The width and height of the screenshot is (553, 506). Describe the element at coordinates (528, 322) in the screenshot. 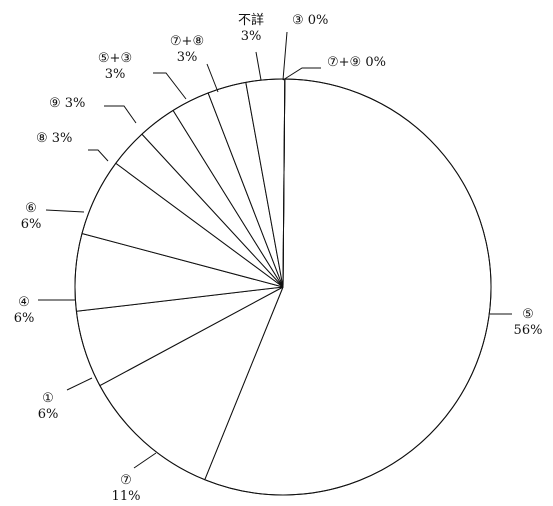

I see `slice-label-1: ⑤ 56%` at that location.